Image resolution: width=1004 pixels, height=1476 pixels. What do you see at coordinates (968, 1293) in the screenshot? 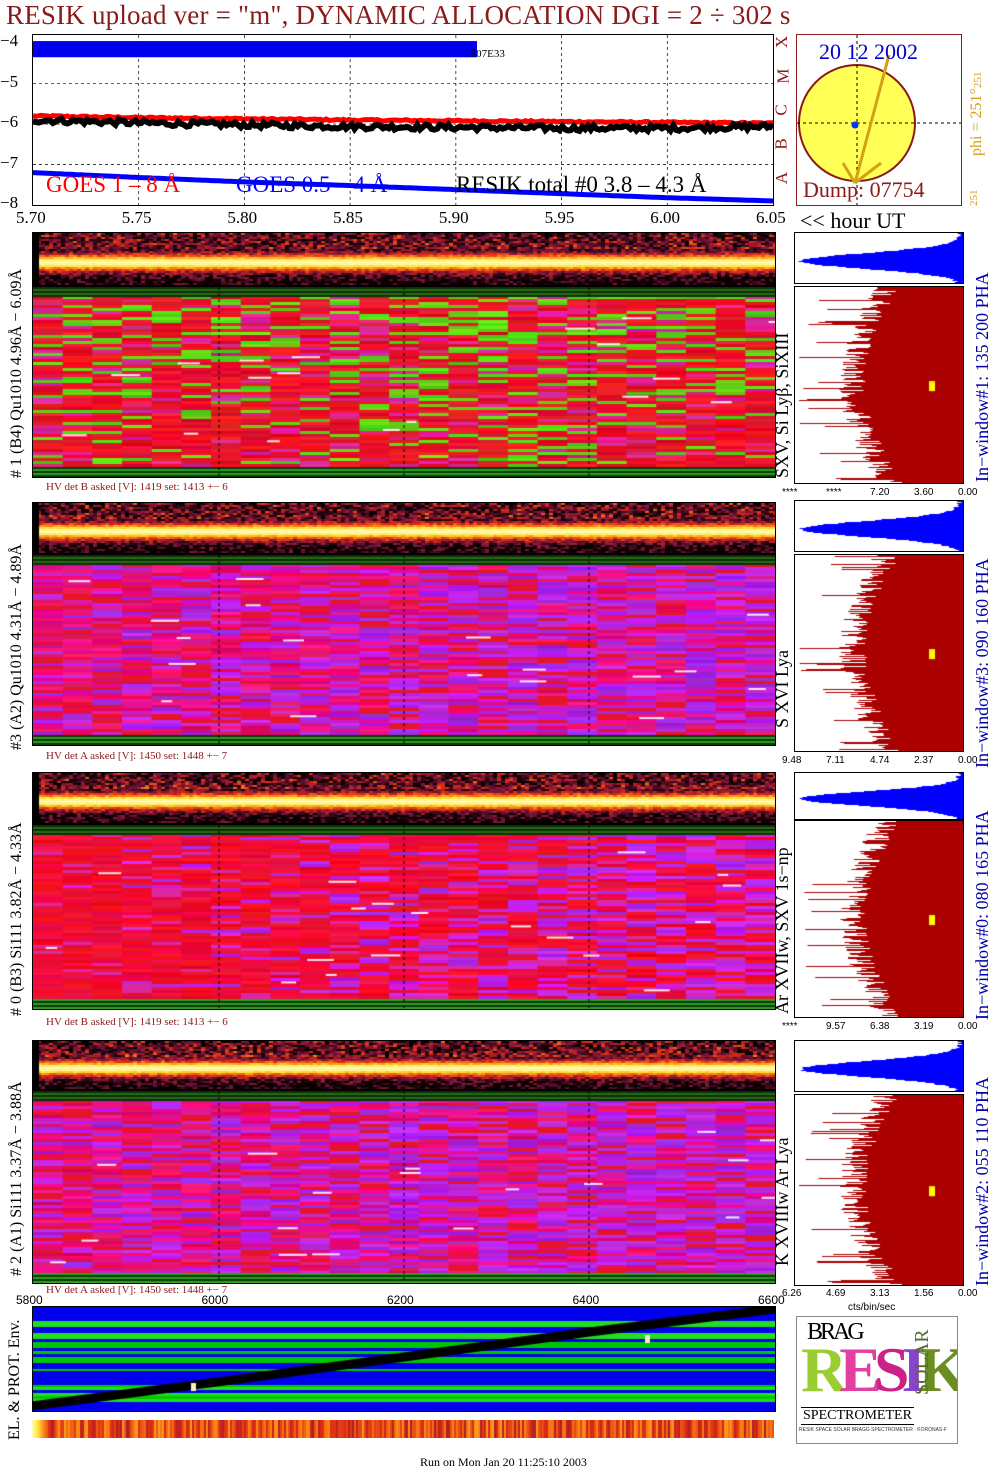
I see `scale-tick-p2-4: 0.00` at bounding box center [968, 1293].